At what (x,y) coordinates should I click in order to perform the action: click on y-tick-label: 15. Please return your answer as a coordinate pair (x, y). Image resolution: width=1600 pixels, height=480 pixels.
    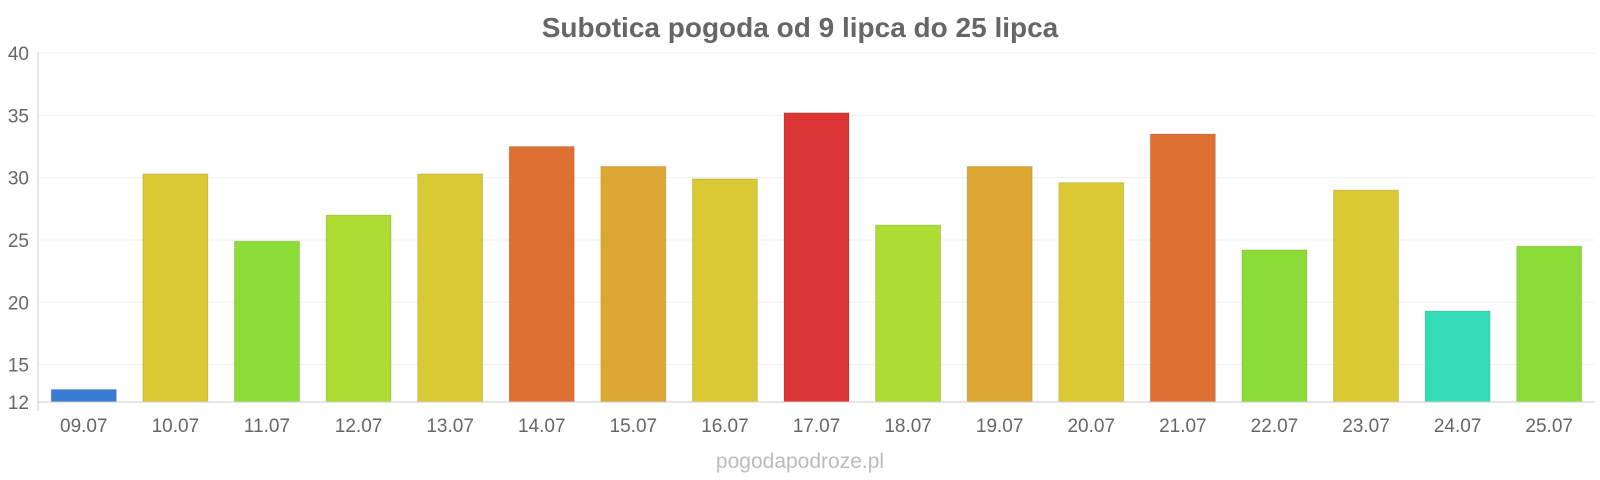
    Looking at the image, I should click on (18, 366).